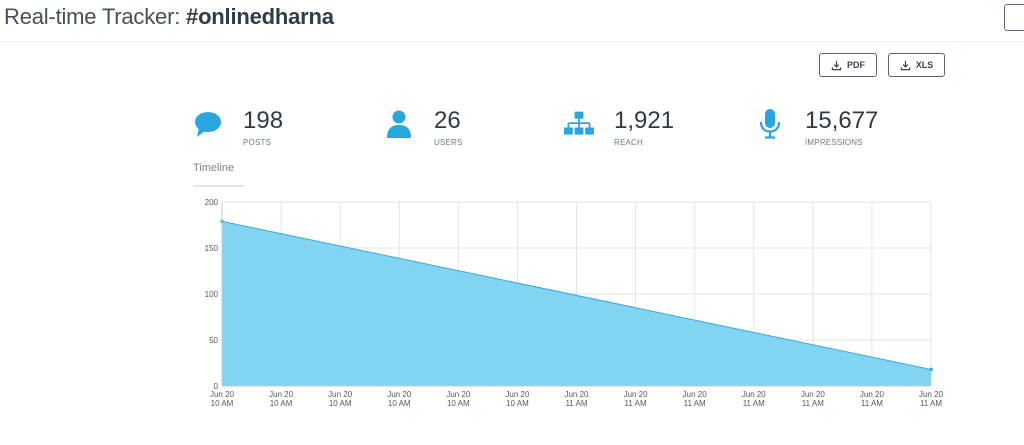 This screenshot has width=1024, height=445. I want to click on microphone-icon, so click(770, 124).